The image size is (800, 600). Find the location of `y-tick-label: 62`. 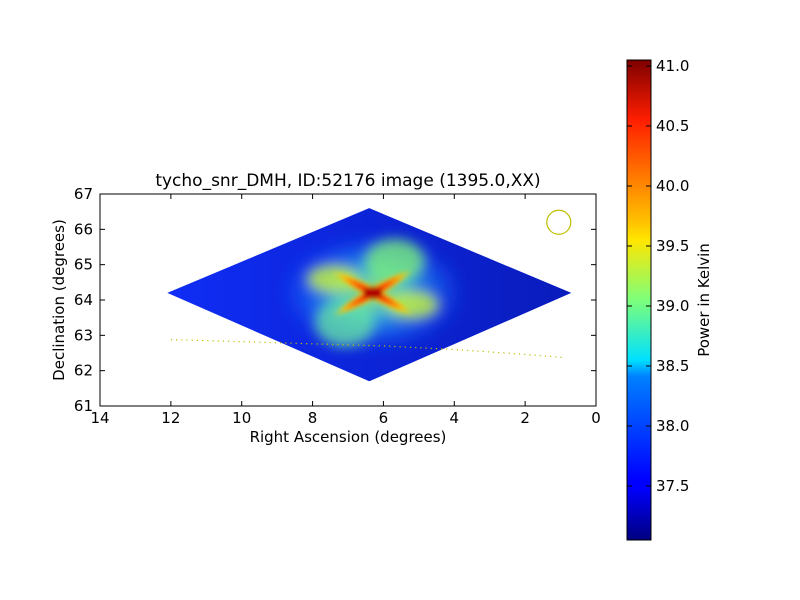

y-tick-label: 62 is located at coordinates (83, 371).